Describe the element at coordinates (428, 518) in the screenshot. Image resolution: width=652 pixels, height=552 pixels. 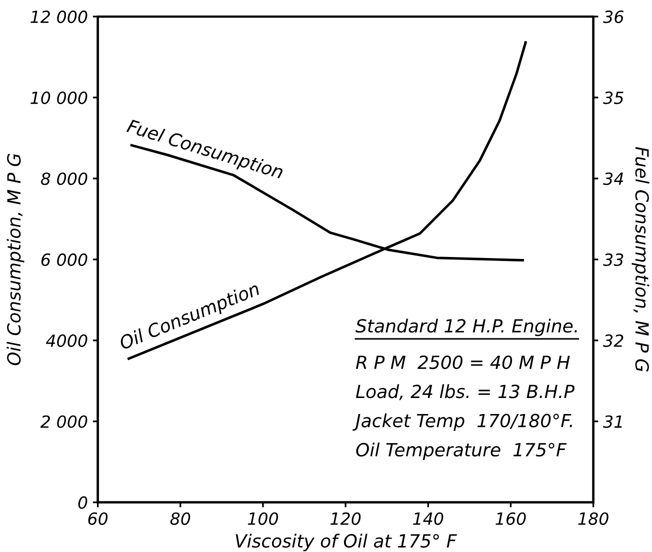
I see `x-tick-label: 140` at that location.